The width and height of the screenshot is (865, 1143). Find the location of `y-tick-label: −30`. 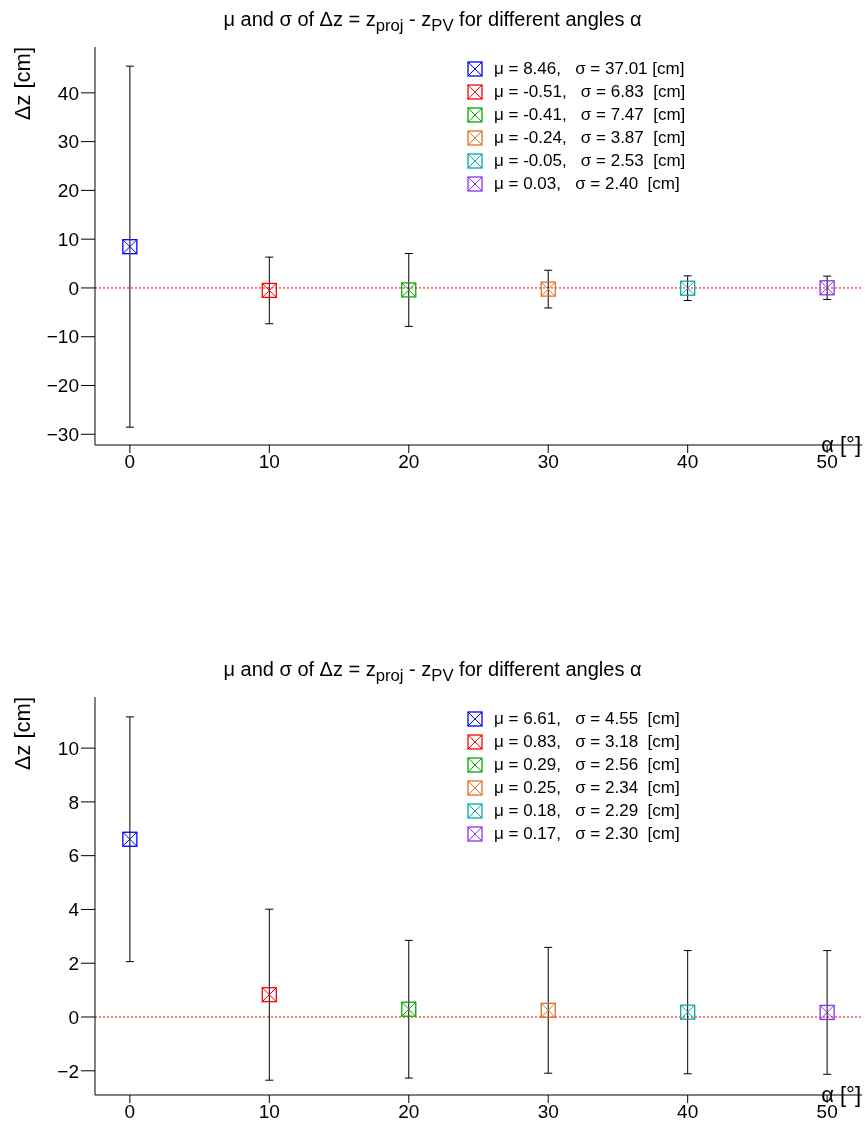

y-tick-label: −30 is located at coordinates (62, 435).